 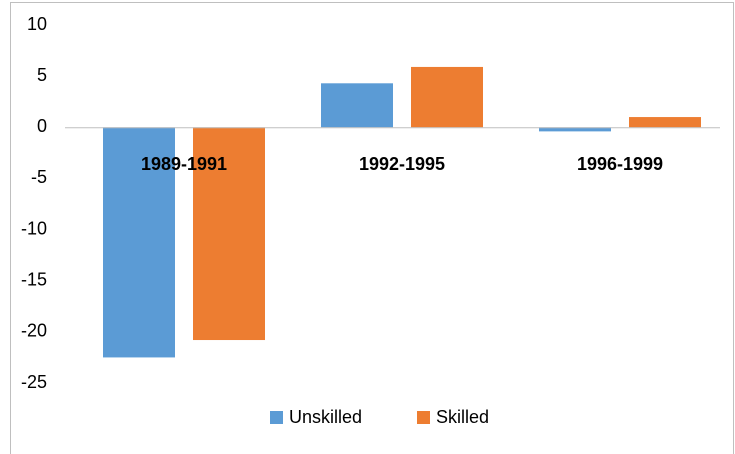 I want to click on y-tick-label: -15, so click(x=34, y=279).